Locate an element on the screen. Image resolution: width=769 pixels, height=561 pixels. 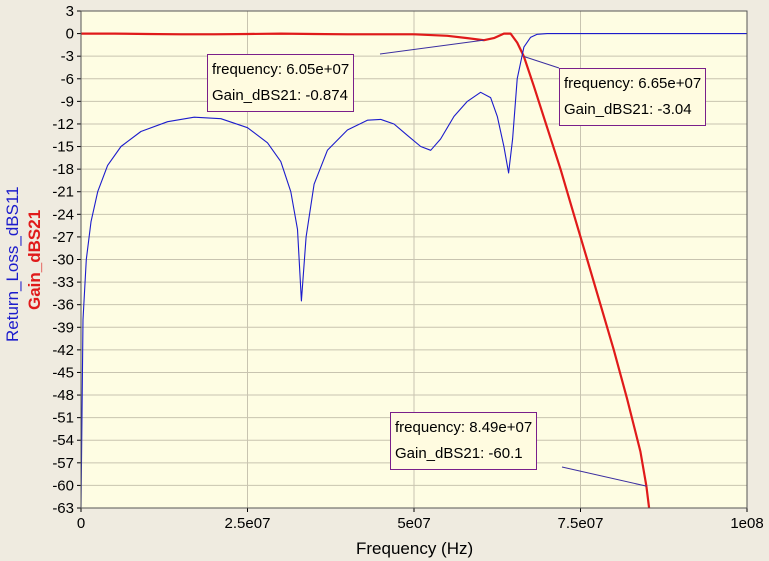
marker-1-frequency: frequency: 6.05e+07 is located at coordinates (281, 69).